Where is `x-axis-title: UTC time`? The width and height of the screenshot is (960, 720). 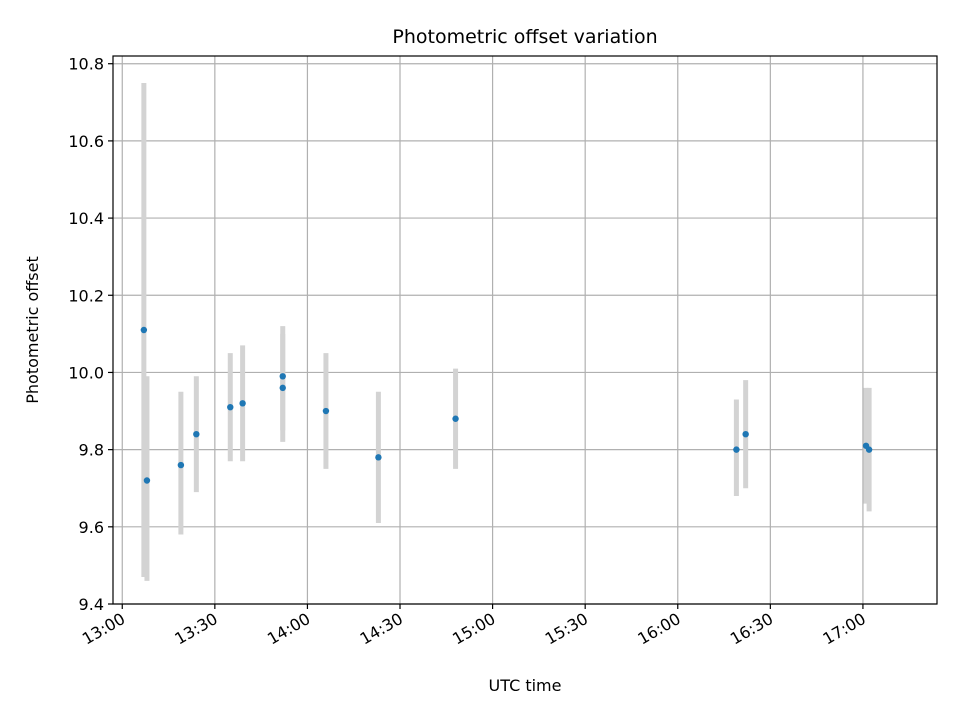 x-axis-title: UTC time is located at coordinates (525, 685).